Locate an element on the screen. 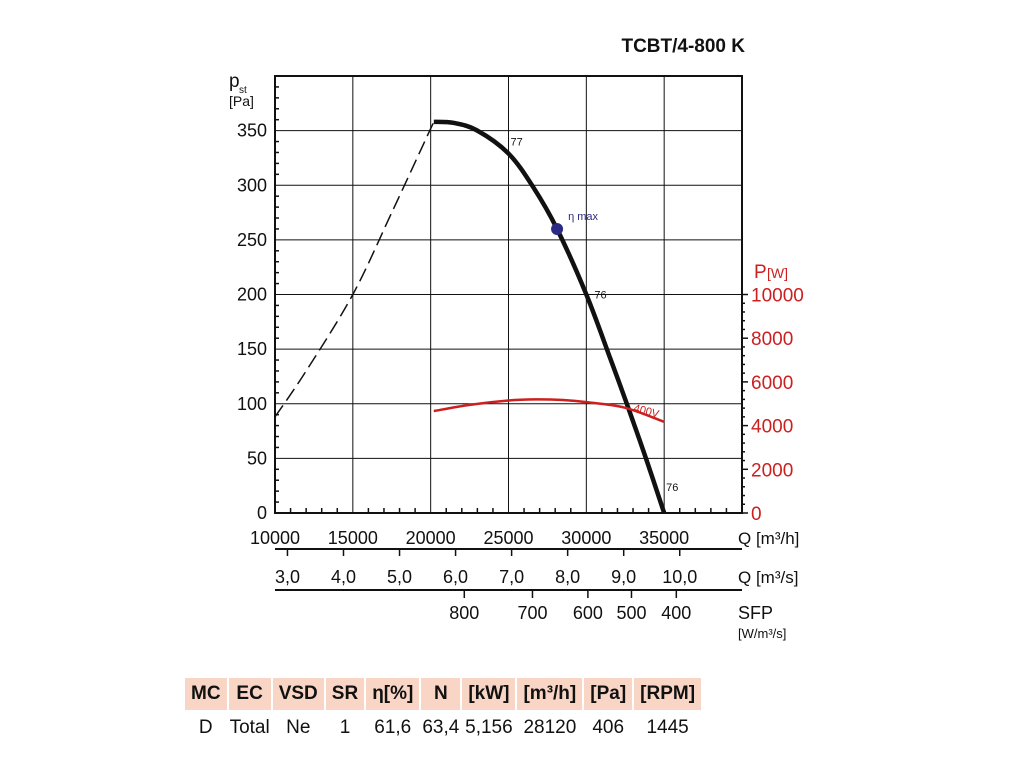 The height and width of the screenshot is (768, 1024). sfp-axis-unit: [W/m³/s] is located at coordinates (762, 633).